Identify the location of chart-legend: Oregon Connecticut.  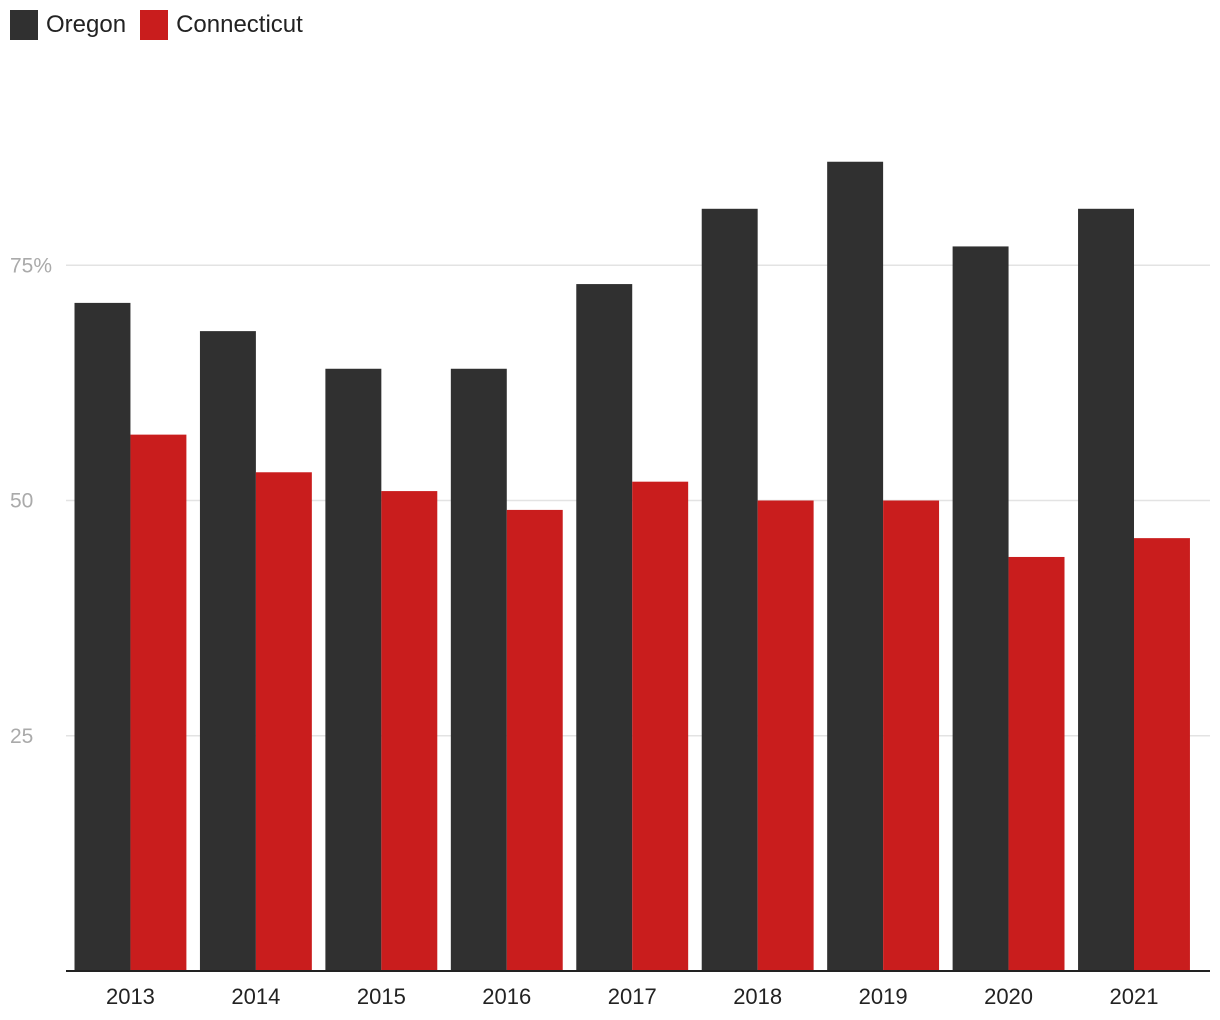
(163, 25).